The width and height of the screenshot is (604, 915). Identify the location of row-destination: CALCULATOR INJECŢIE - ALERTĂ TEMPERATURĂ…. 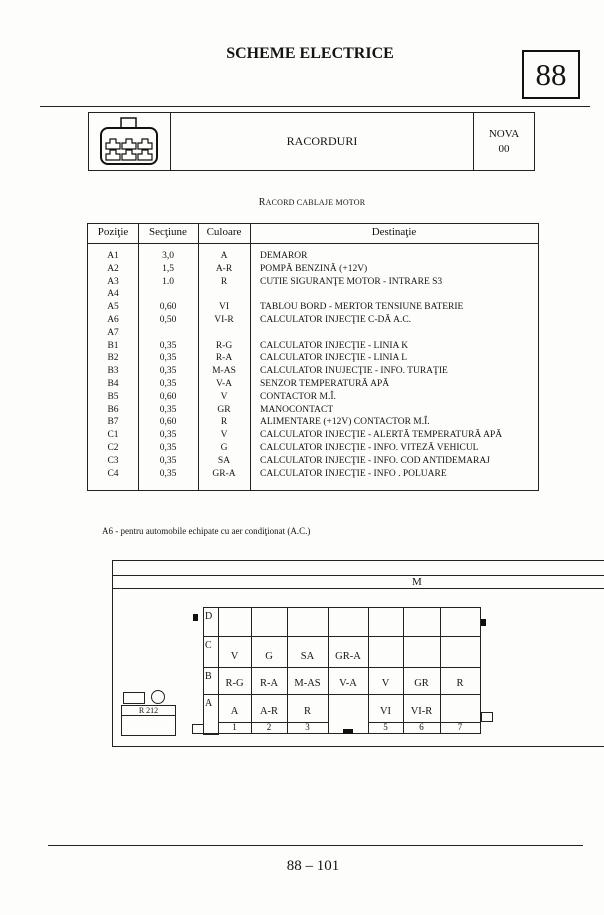
(381, 435).